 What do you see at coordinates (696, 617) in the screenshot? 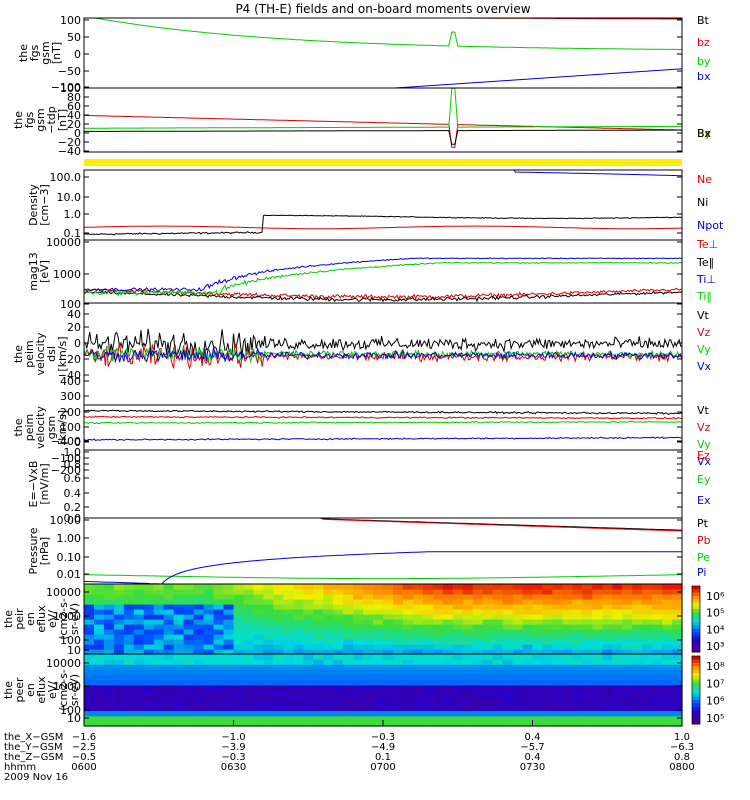
I see `colorbar-swatch` at bounding box center [696, 617].